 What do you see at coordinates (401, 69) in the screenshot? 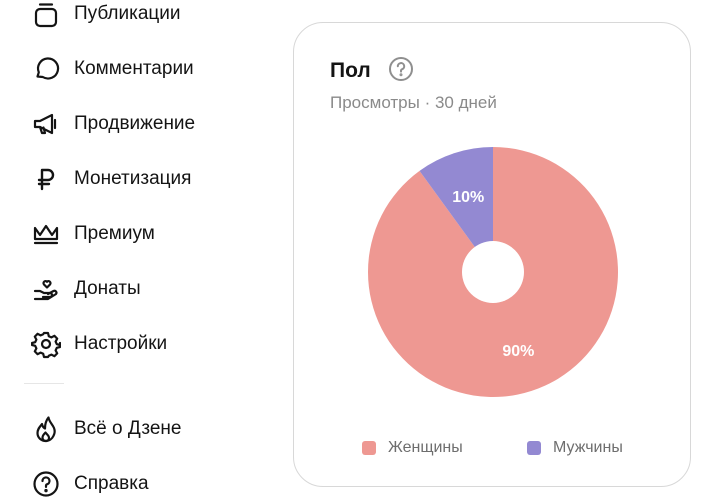
I see `help-icon` at bounding box center [401, 69].